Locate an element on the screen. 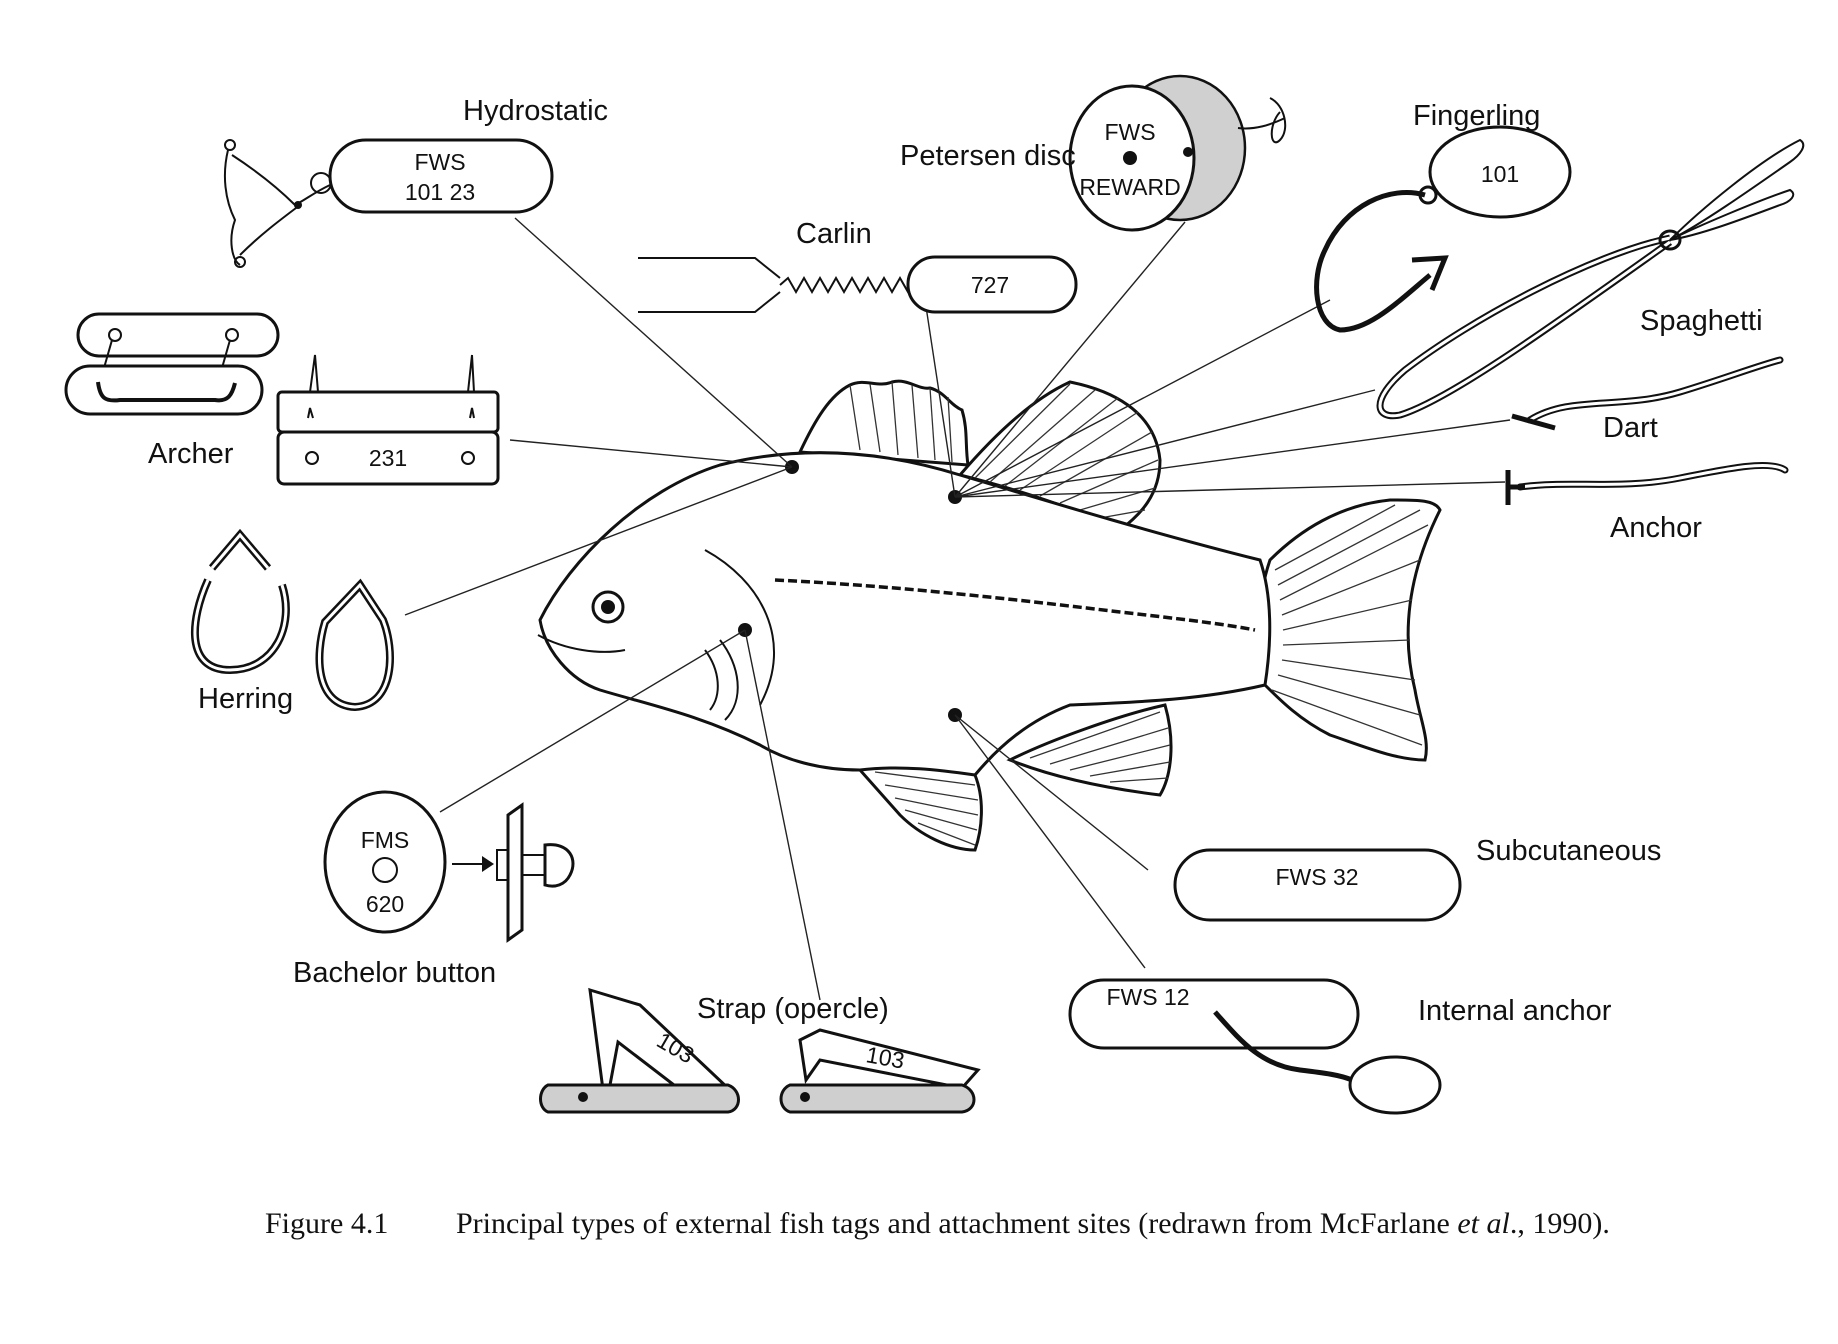 Image resolution: width=1838 pixels, height=1344 pixels. hydrostatic-tag-line2: 101 23 is located at coordinates (440, 192).